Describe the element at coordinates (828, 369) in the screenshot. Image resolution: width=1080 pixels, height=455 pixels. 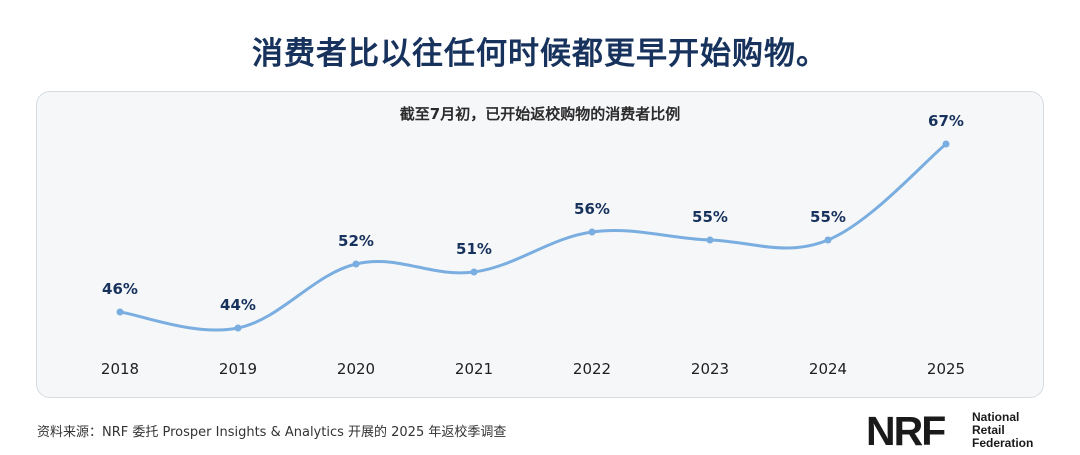
I see `x-tick-label-2024: 2024` at that location.